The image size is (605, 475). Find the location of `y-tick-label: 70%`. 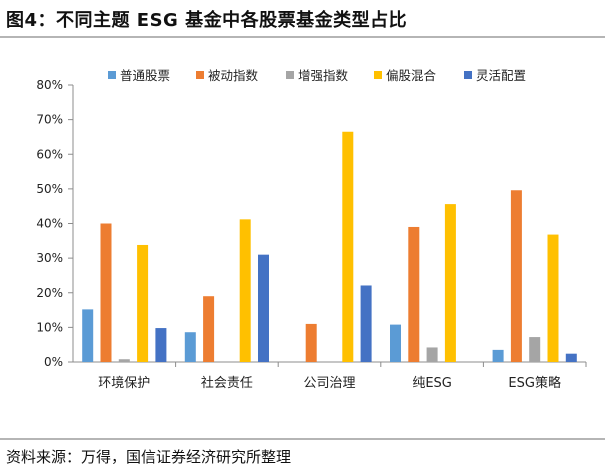

y-tick-label: 70% is located at coordinates (49, 120).